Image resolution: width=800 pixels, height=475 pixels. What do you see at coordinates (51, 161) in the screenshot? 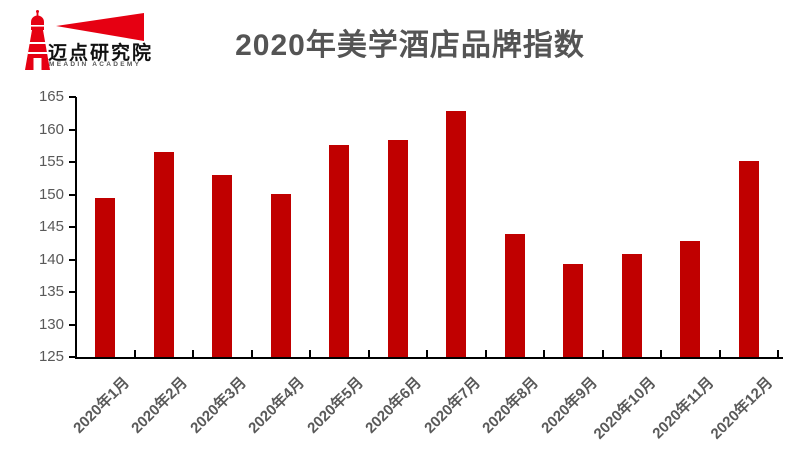
I see `y-axis-label: 155` at bounding box center [51, 161].